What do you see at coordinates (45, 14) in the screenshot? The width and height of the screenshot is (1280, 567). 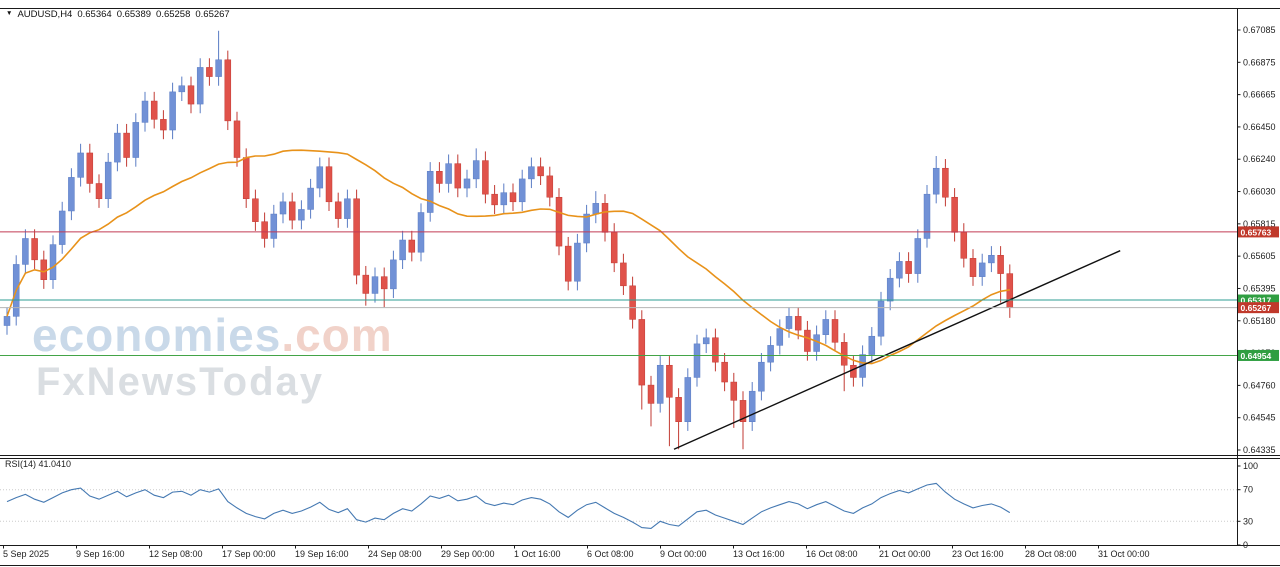 I see `chart-title-symbol: AUDUSD,H4` at bounding box center [45, 14].